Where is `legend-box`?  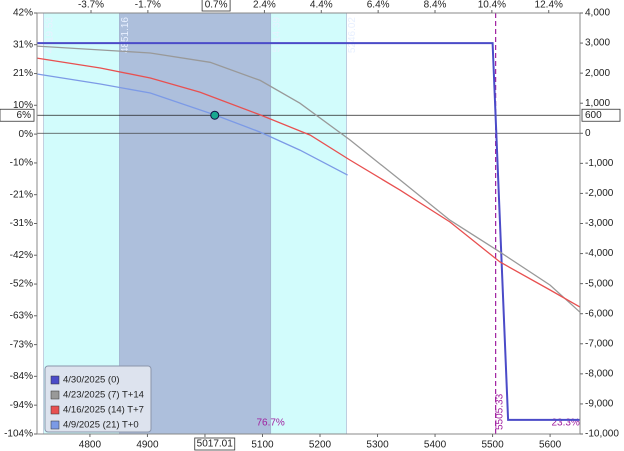 legend-box is located at coordinates (98, 399).